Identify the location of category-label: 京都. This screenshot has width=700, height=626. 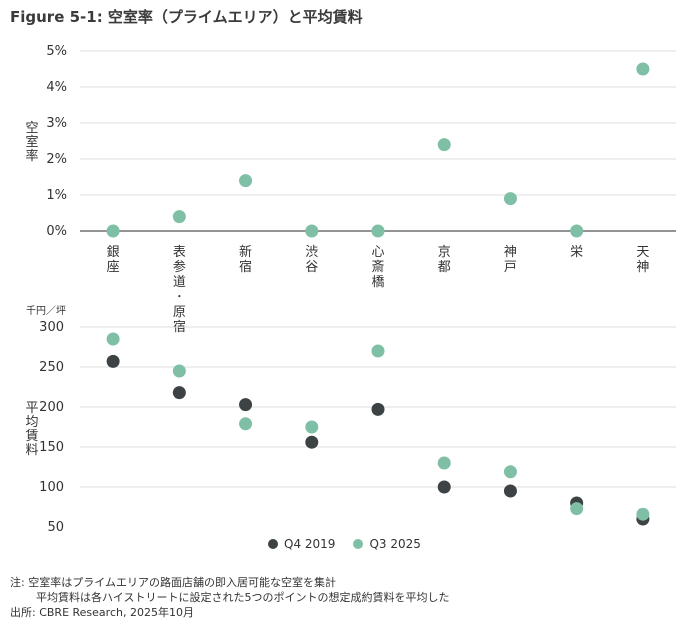
(444, 260).